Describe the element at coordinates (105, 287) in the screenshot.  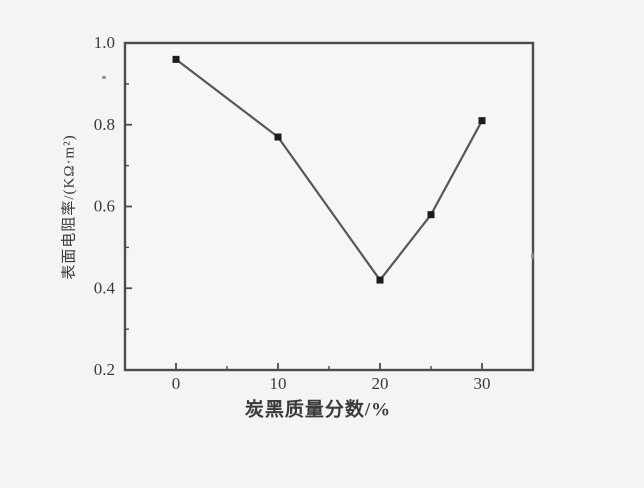
I see `y-tick-label: 0.4` at that location.